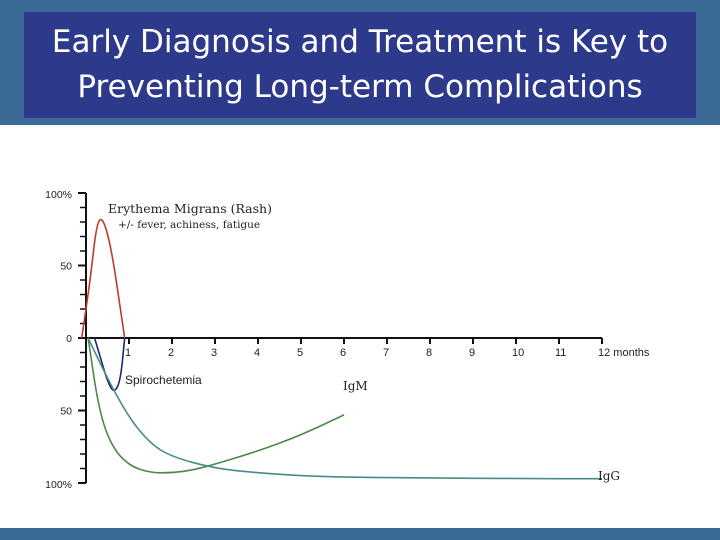 This screenshot has height=540, width=720. I want to click on rash-series-line, so click(103, 278).